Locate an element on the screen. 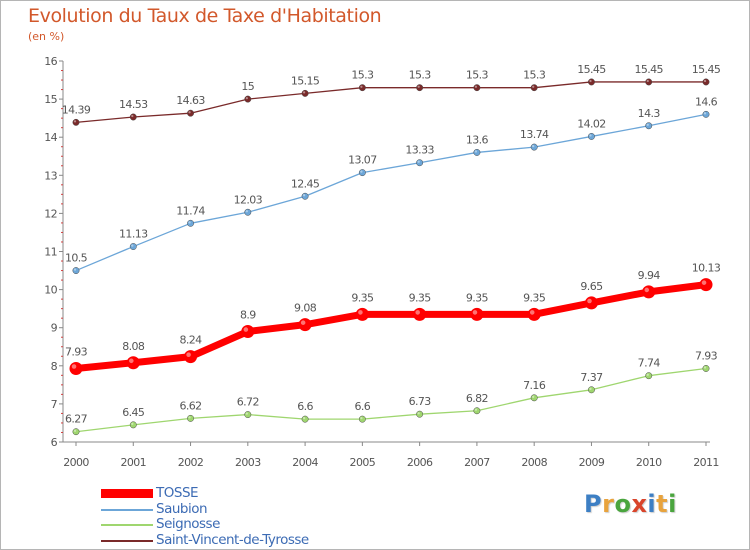  data-label: 6.6 is located at coordinates (363, 406).